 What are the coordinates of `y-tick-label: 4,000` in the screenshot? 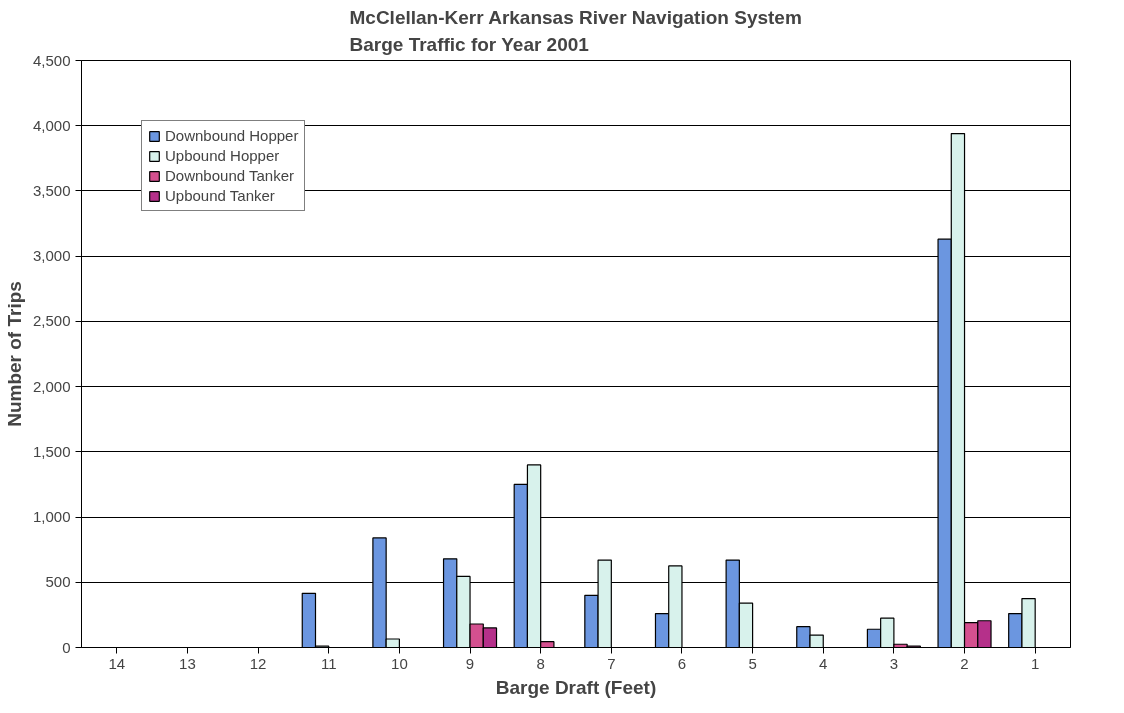 It's located at (51, 125).